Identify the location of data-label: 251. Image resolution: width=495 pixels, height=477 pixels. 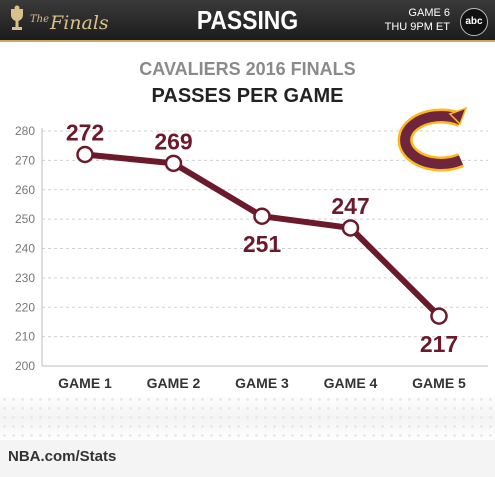
(262, 244).